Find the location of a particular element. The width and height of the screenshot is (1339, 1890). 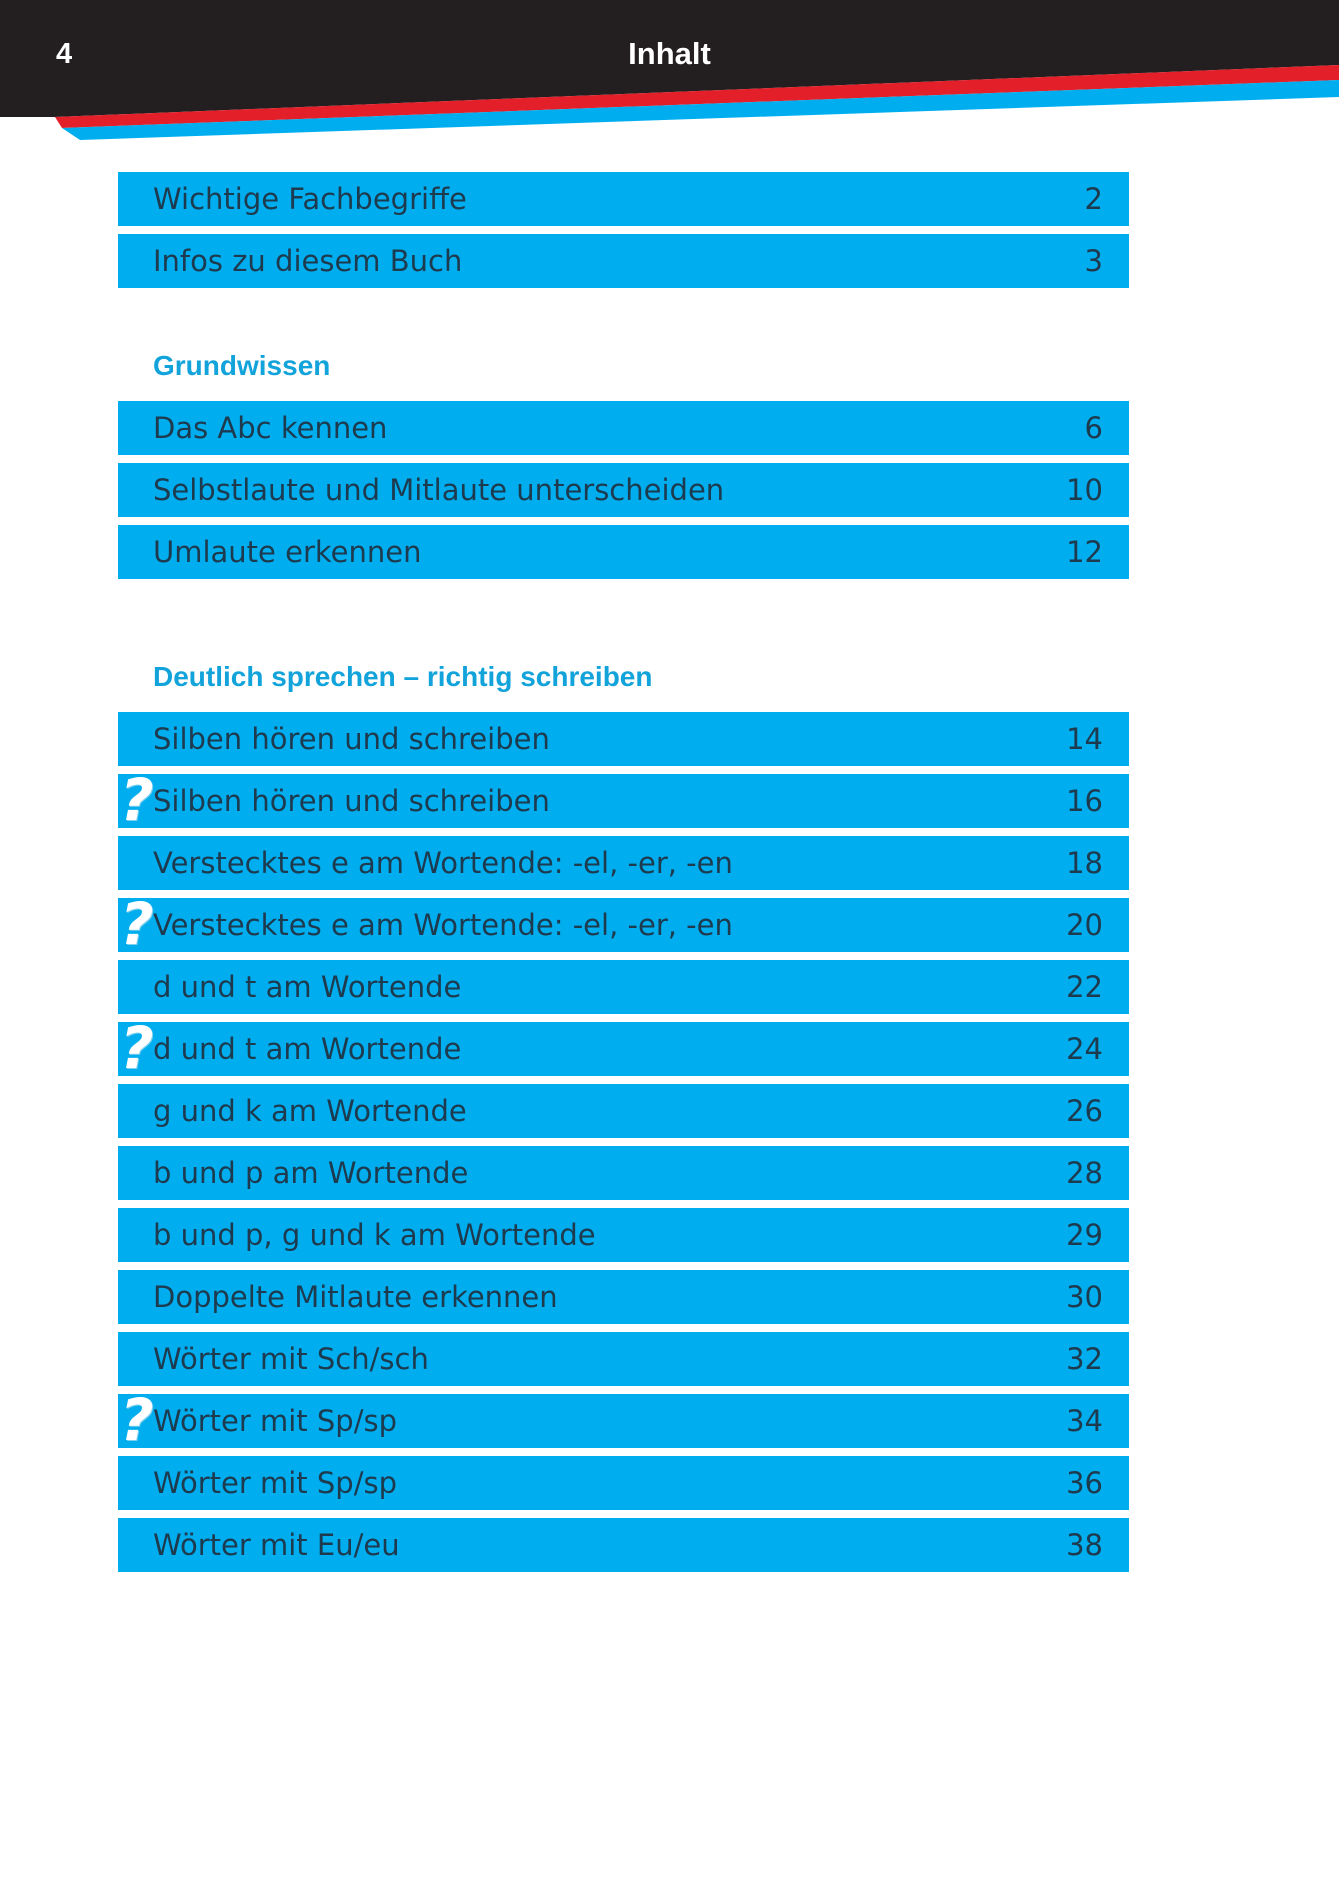

toc-entry-page: 12 is located at coordinates (1084, 552).